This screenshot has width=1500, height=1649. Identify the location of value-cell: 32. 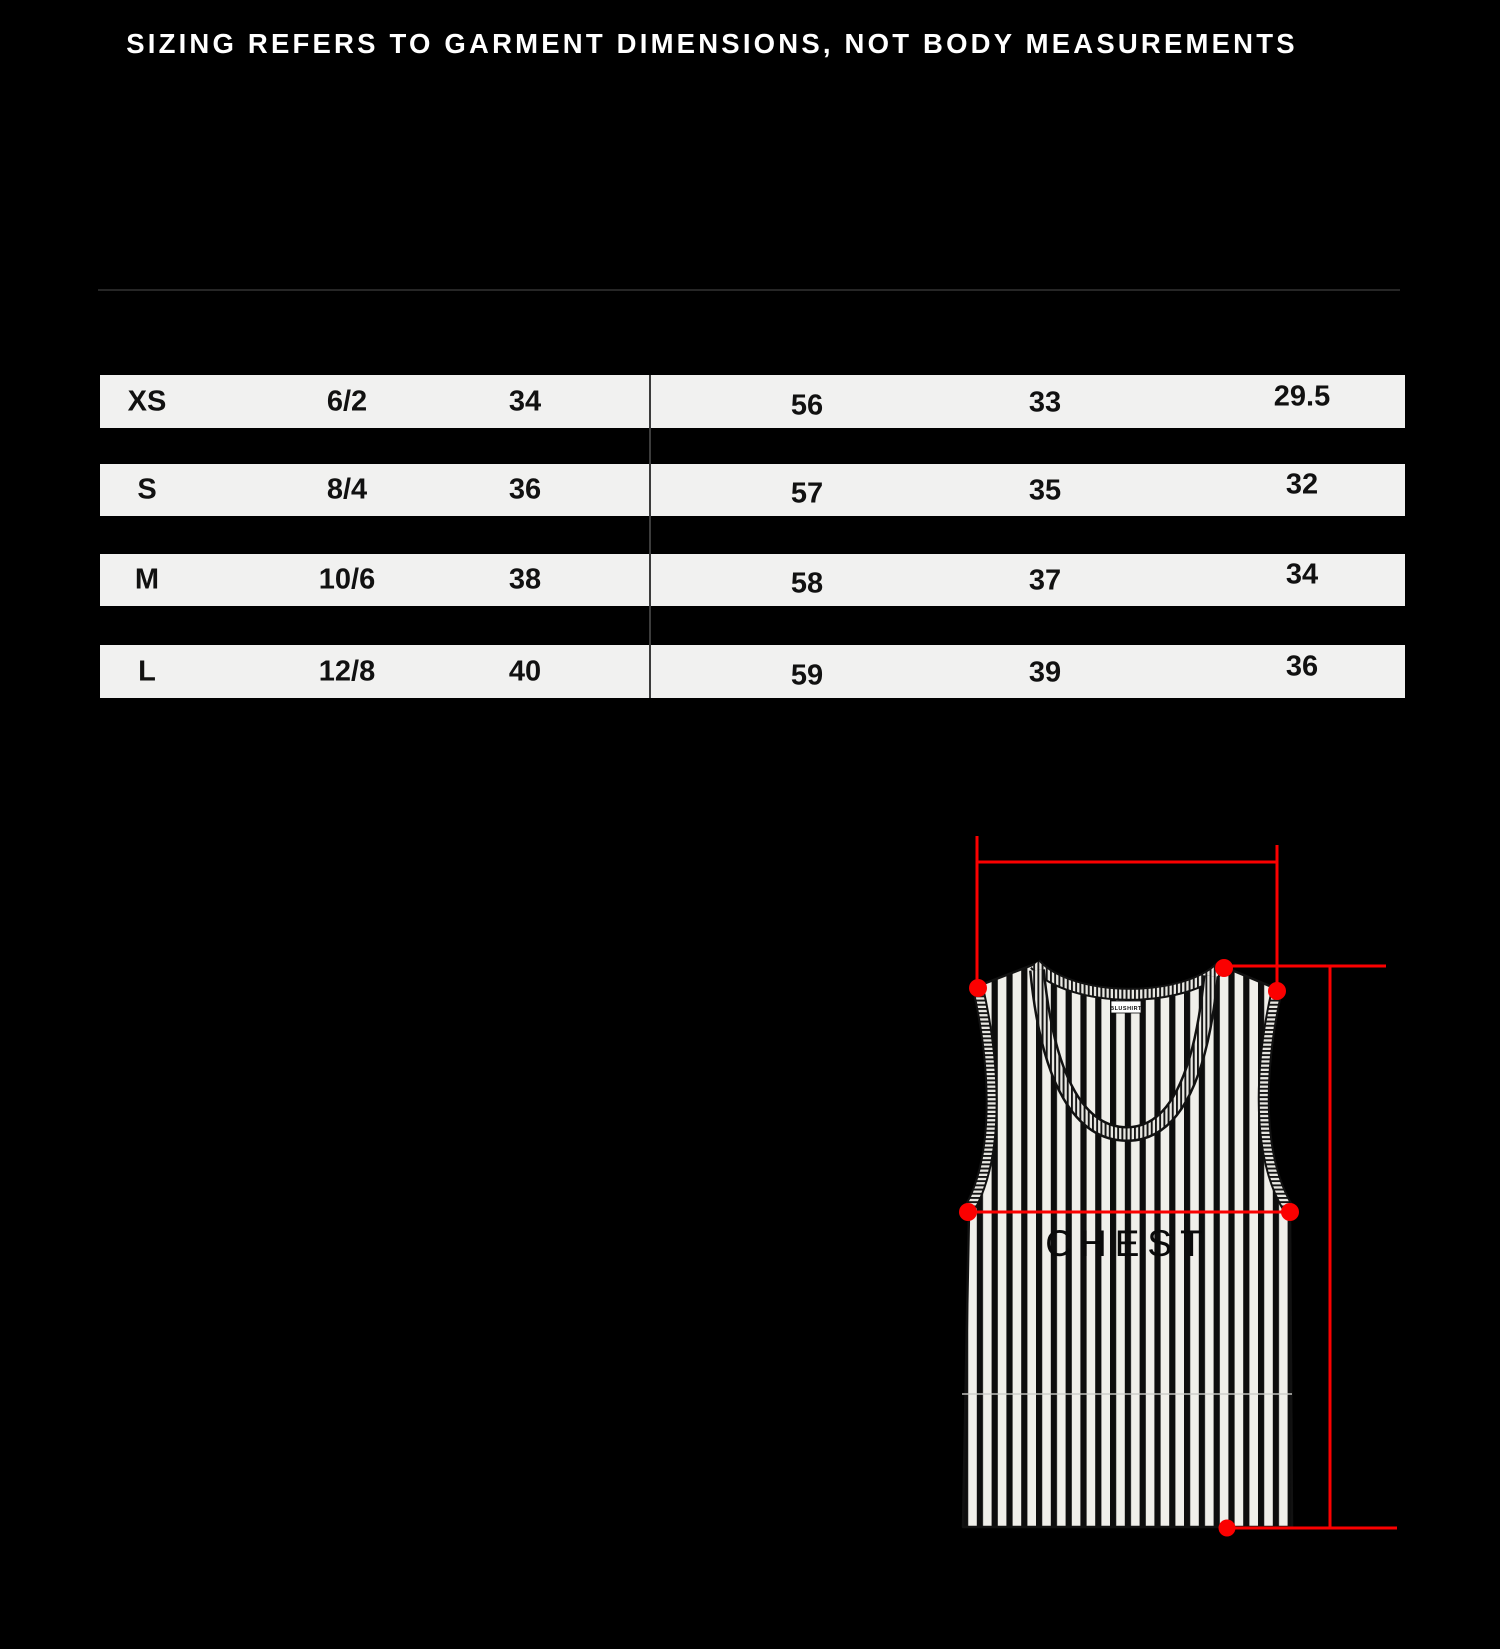
(1302, 484).